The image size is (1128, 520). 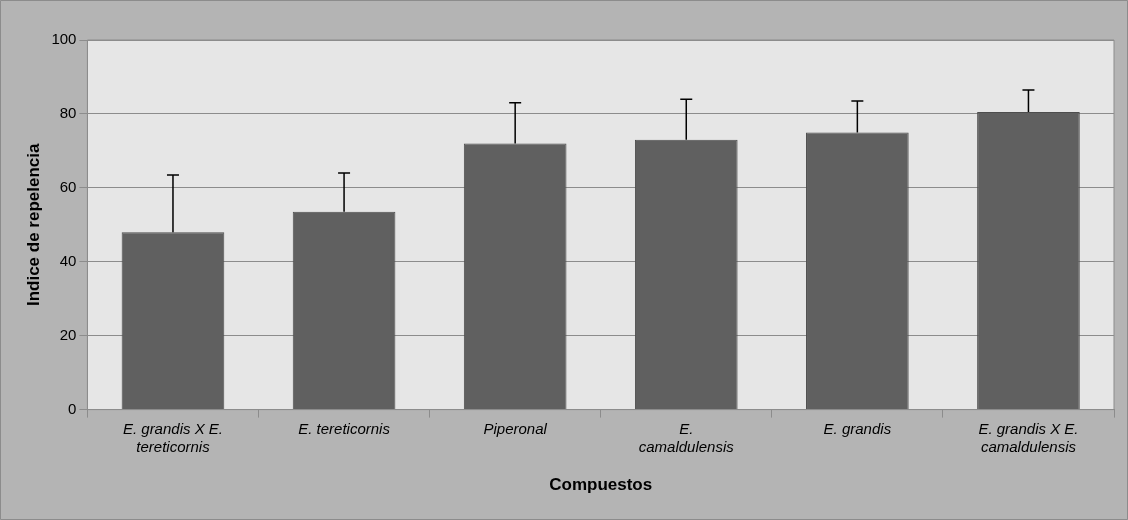 What do you see at coordinates (601, 485) in the screenshot?
I see `x-axis-title: Compuestos` at bounding box center [601, 485].